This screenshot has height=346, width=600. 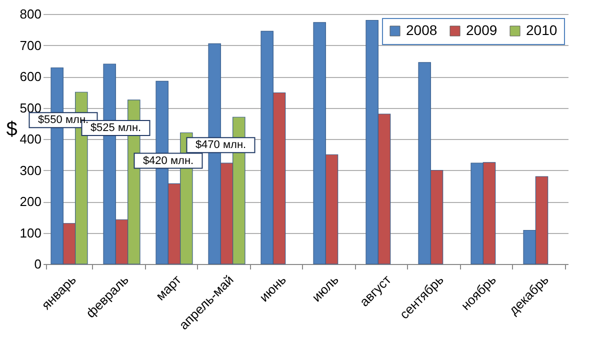 I want to click on legend-label: 2009, so click(x=482, y=30).